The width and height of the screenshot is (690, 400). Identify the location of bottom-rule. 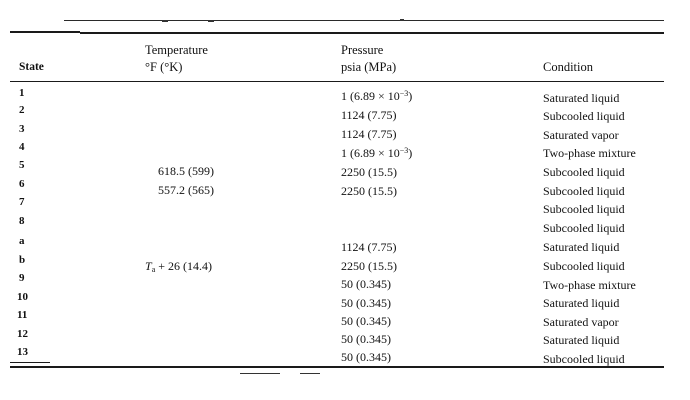
(337, 367).